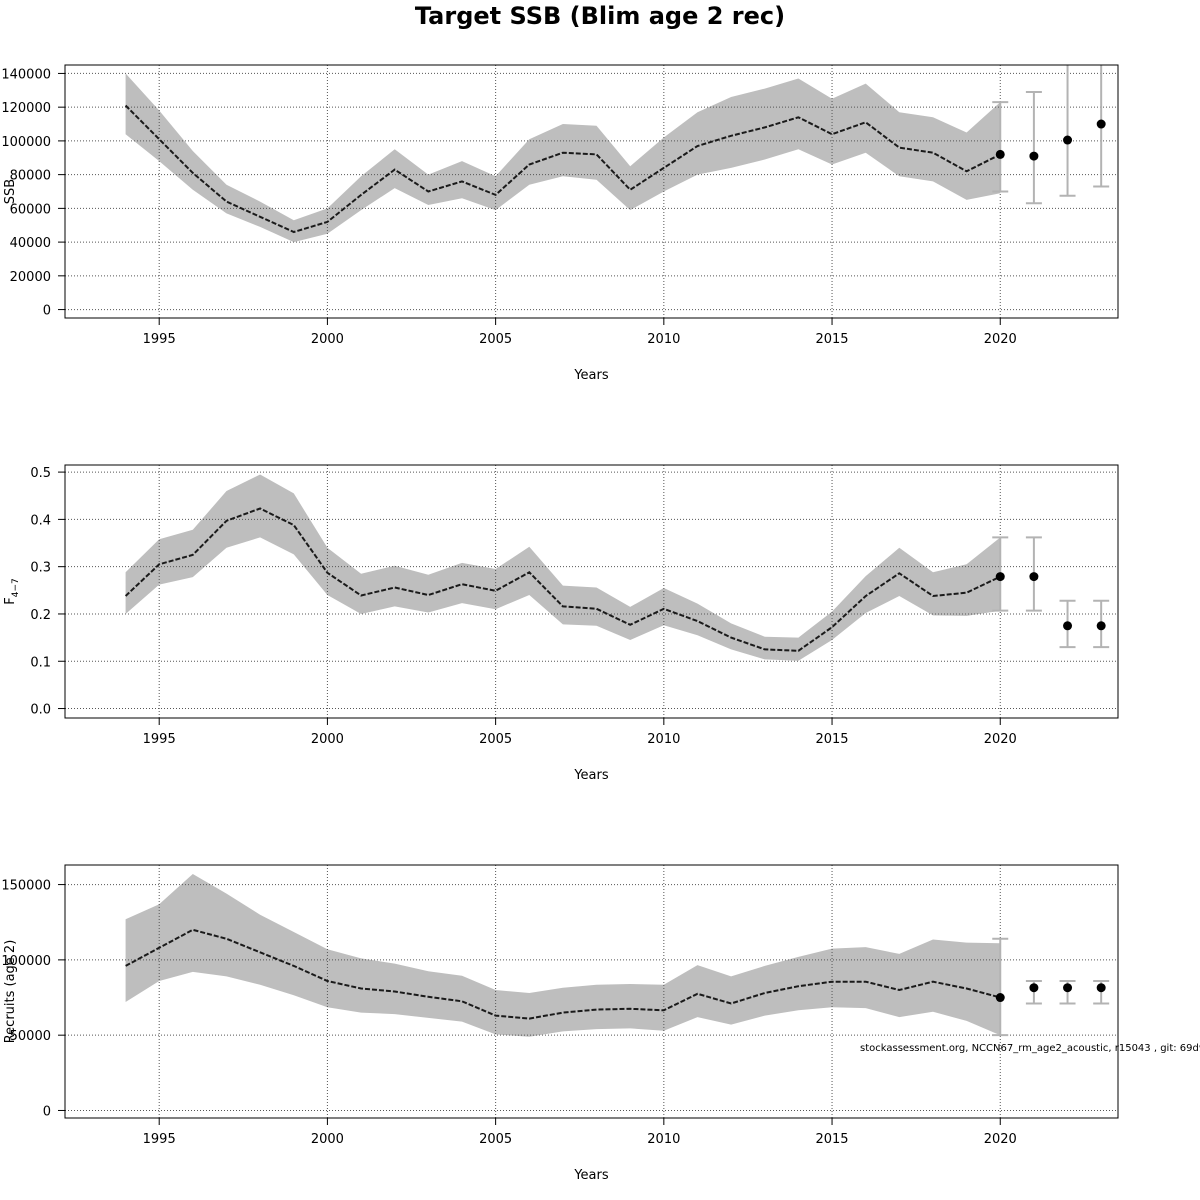 This screenshot has width=1200, height=1200. Describe the element at coordinates (40, 473) in the screenshot. I see `y-tick-label: 0.5` at that location.